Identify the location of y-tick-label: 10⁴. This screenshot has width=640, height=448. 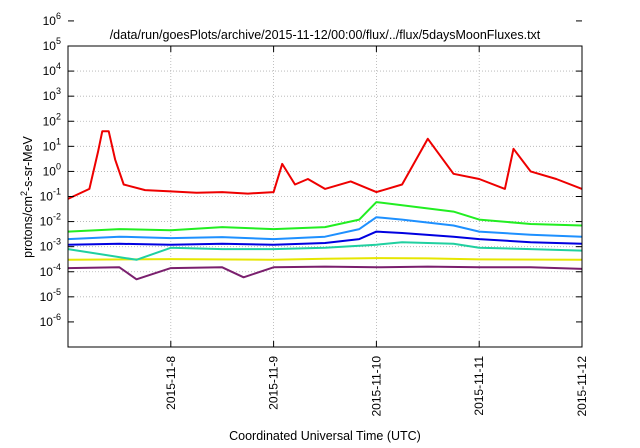
(52, 69).